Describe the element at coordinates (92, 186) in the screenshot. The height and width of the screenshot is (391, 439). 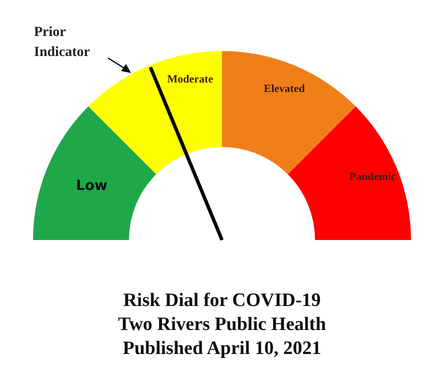
I see `slice-label: Low` at that location.